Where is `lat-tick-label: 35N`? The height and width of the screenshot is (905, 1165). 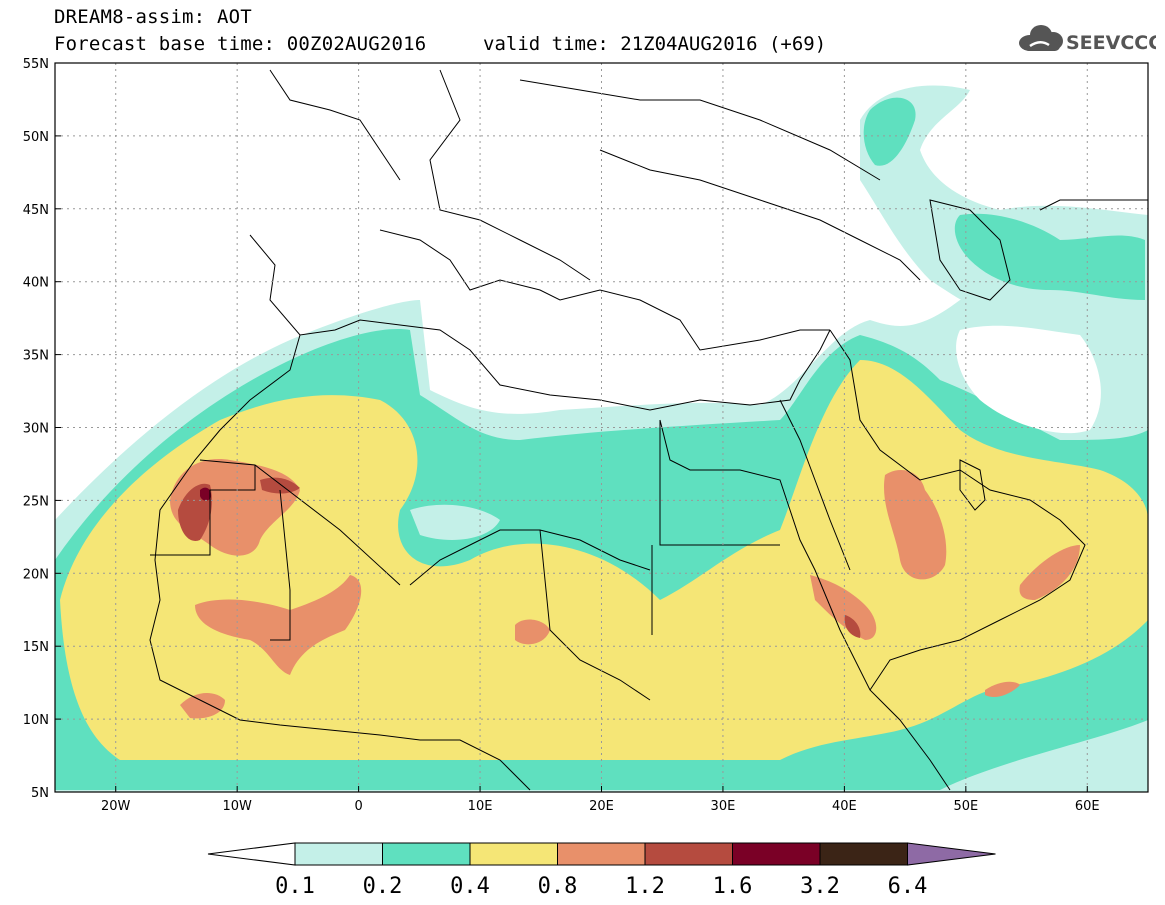 lat-tick-label: 35N is located at coordinates (36, 356).